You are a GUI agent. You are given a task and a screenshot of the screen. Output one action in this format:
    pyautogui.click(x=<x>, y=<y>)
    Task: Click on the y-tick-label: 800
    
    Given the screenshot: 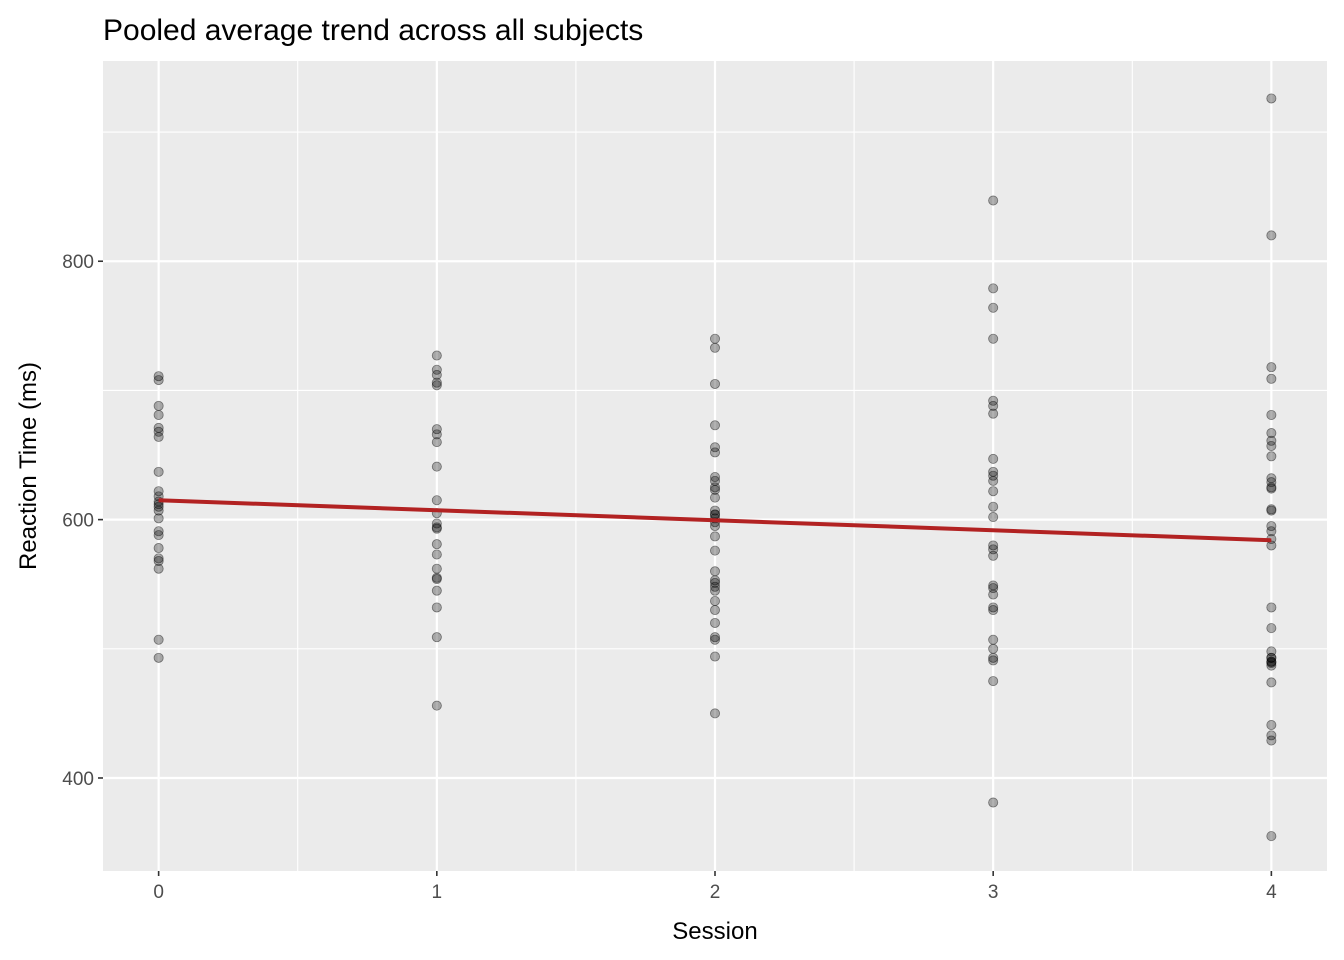 What is the action you would take?
    pyautogui.click(x=78, y=262)
    